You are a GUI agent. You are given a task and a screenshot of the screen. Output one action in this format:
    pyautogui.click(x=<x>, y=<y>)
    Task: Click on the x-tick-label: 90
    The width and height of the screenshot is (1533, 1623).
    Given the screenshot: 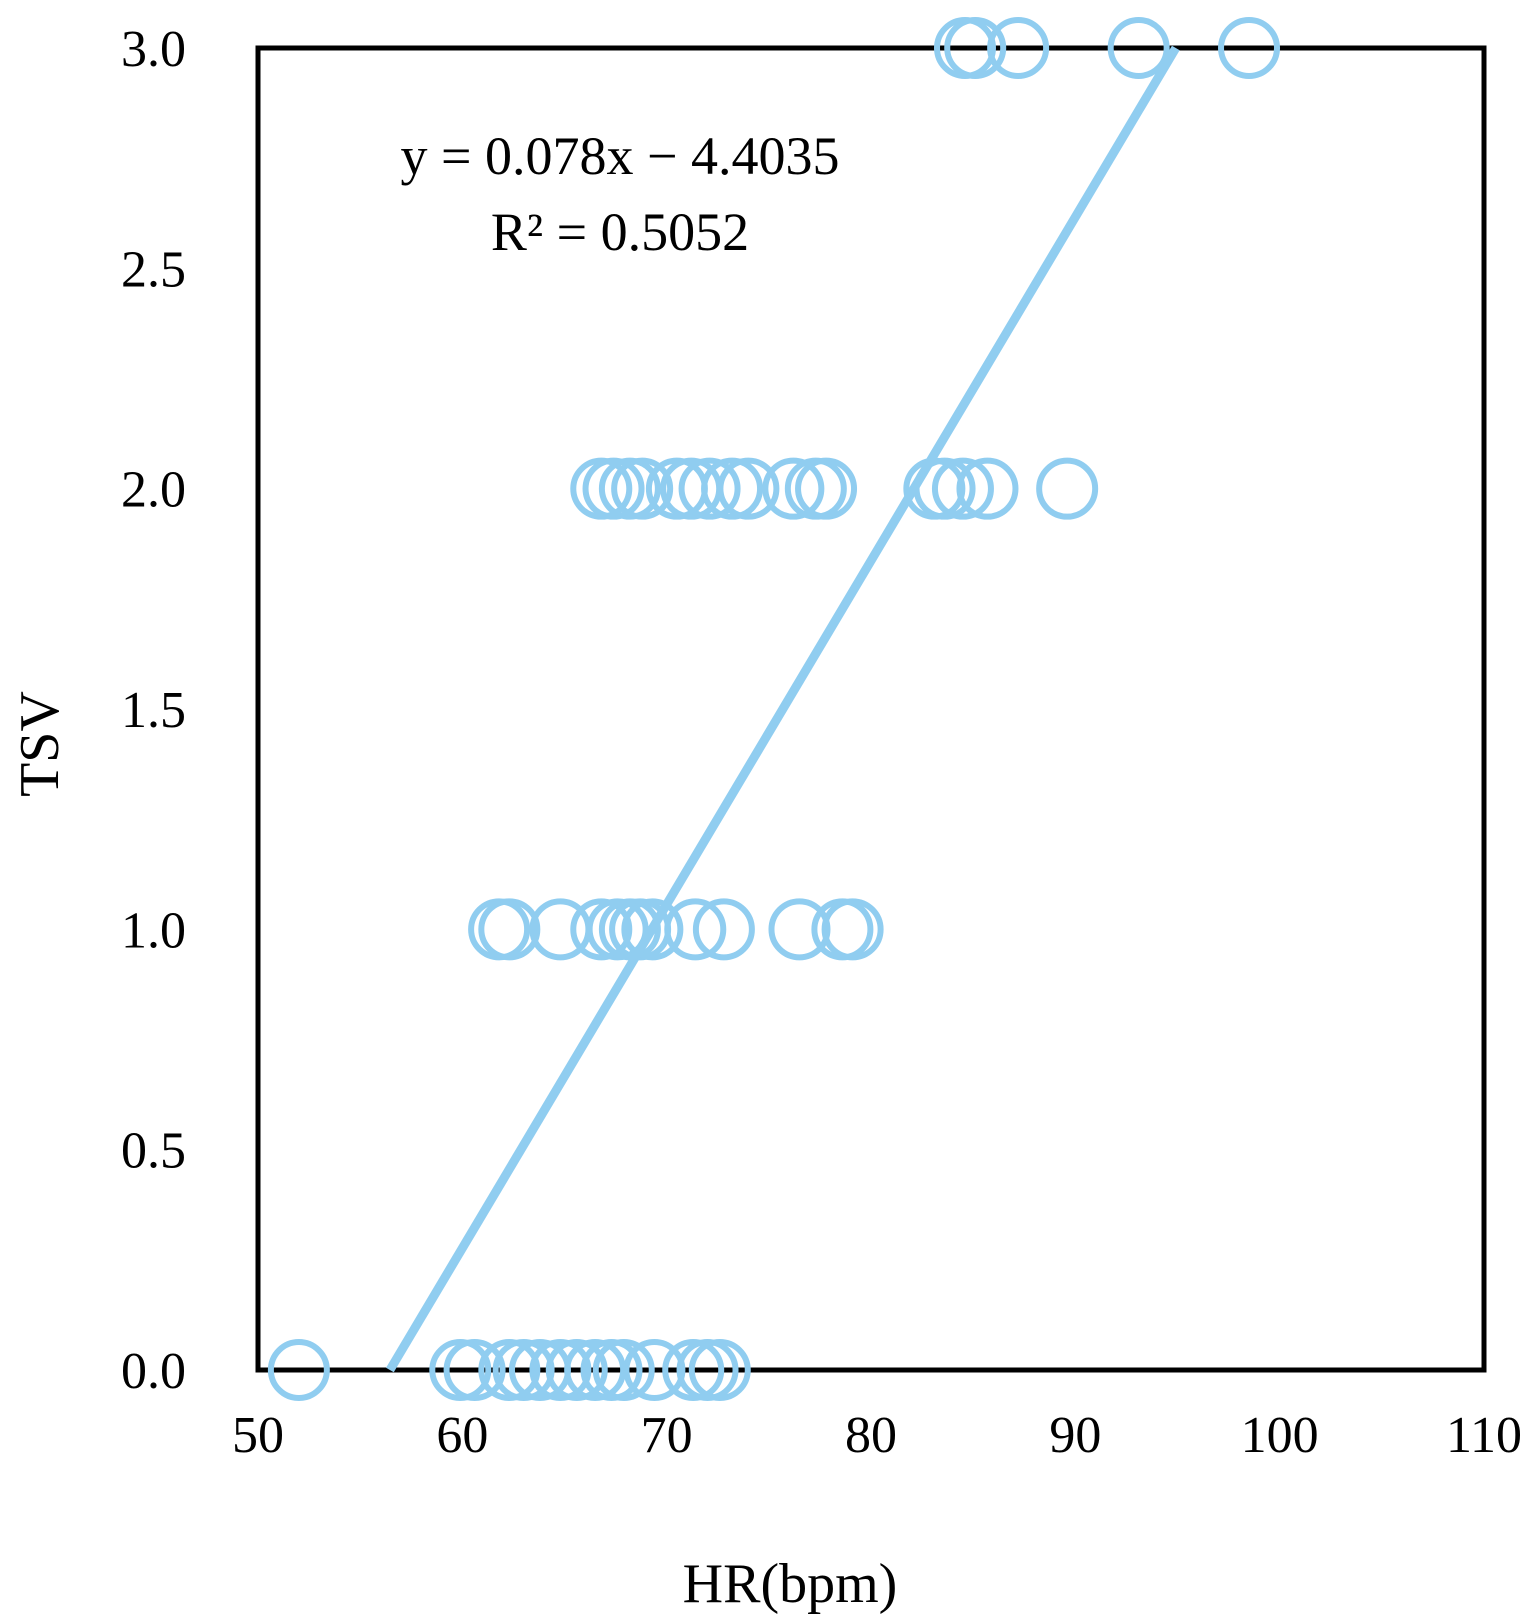 What is the action you would take?
    pyautogui.click(x=1075, y=1435)
    